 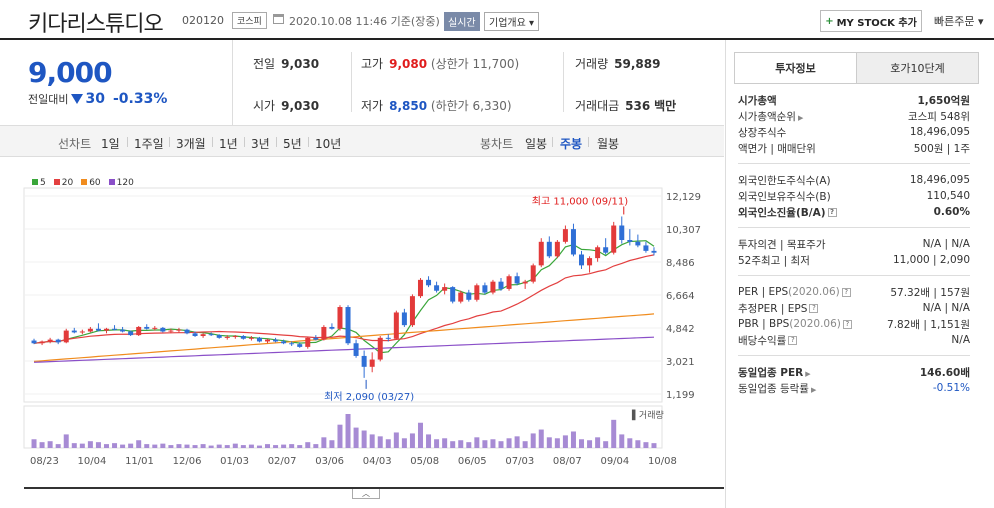 What do you see at coordinates (854, 388) in the screenshot?
I see `info-row: 동일업종 등락률 ▶ -0.51%` at bounding box center [854, 388].